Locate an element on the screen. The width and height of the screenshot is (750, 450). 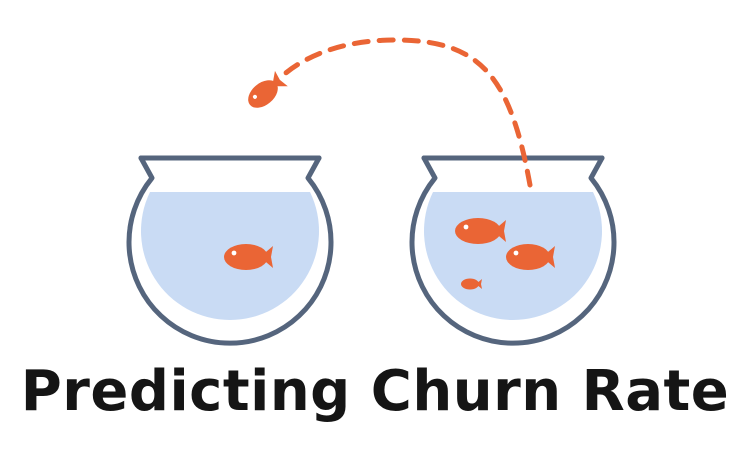
left-fishbowl is located at coordinates (230, 250).